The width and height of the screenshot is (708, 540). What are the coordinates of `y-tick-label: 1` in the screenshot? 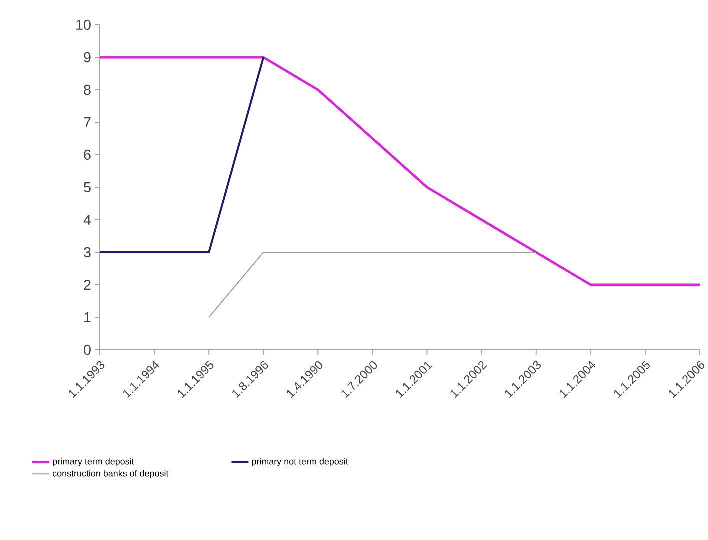 It's located at (87, 317).